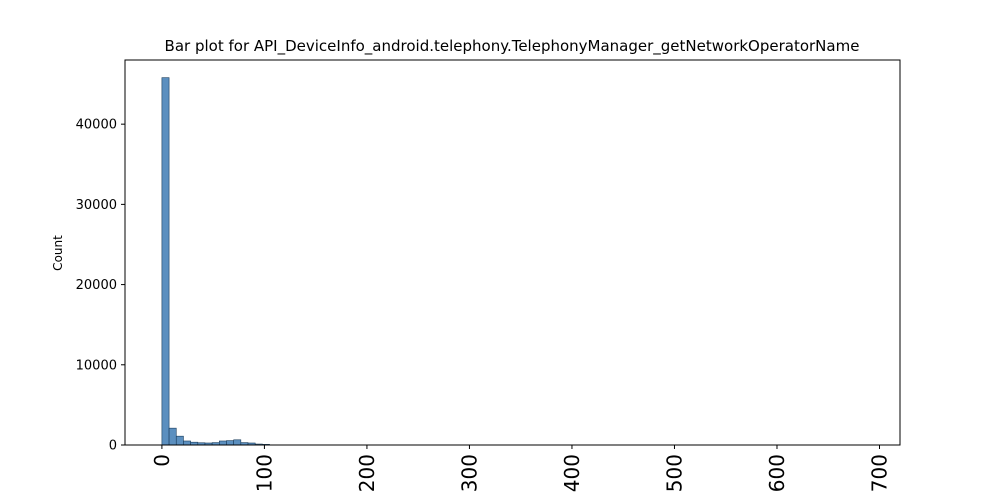  Describe the element at coordinates (96, 205) in the screenshot. I see `y-tick-label: 30000` at that location.